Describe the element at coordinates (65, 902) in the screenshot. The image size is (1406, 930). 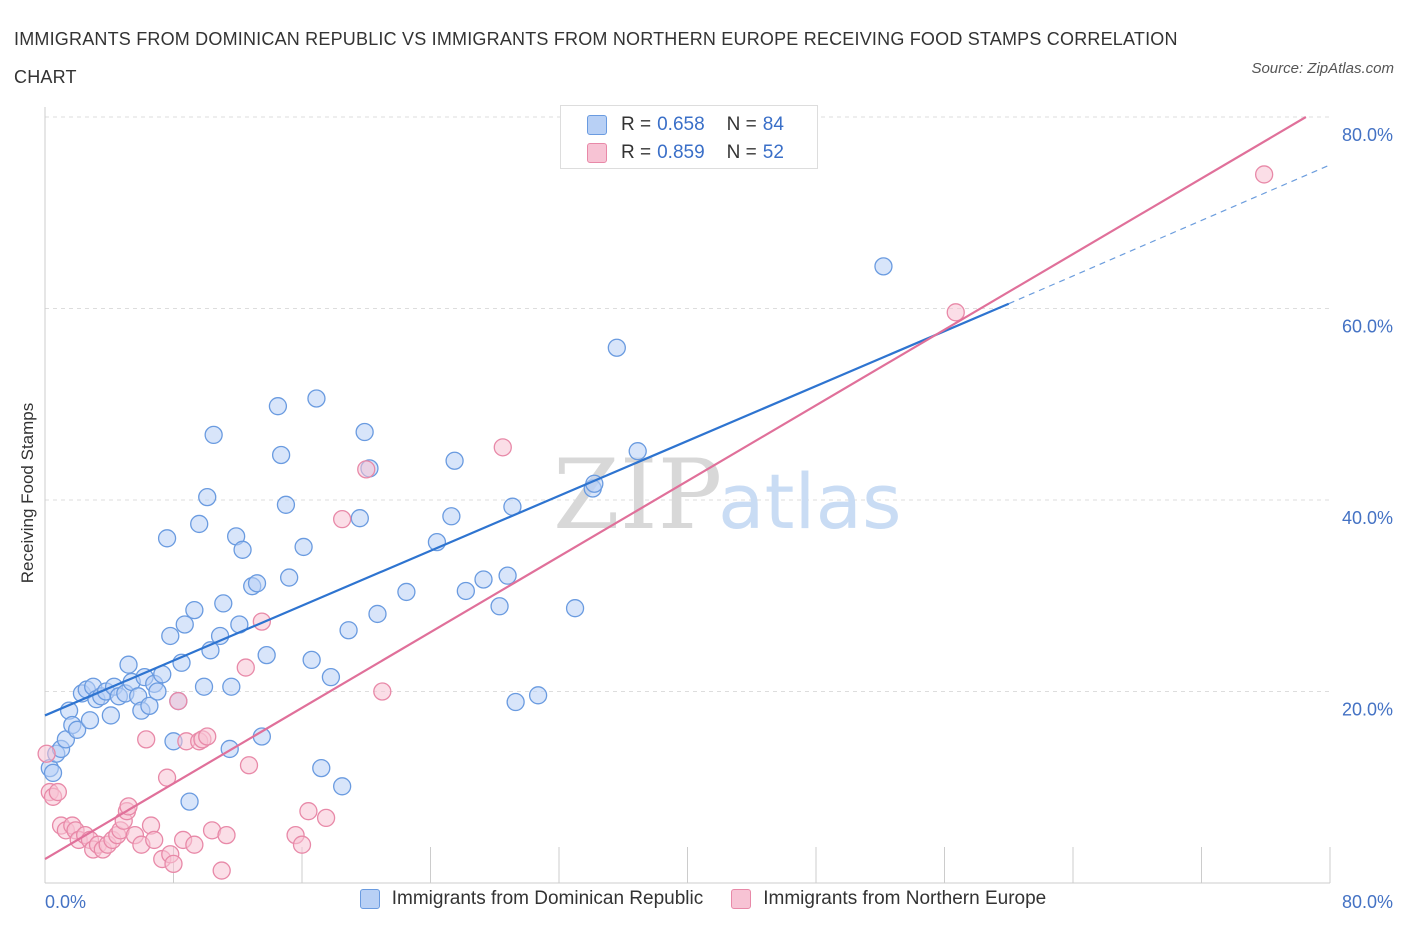
I see `x-tick-label-min: 0.0%` at that location.